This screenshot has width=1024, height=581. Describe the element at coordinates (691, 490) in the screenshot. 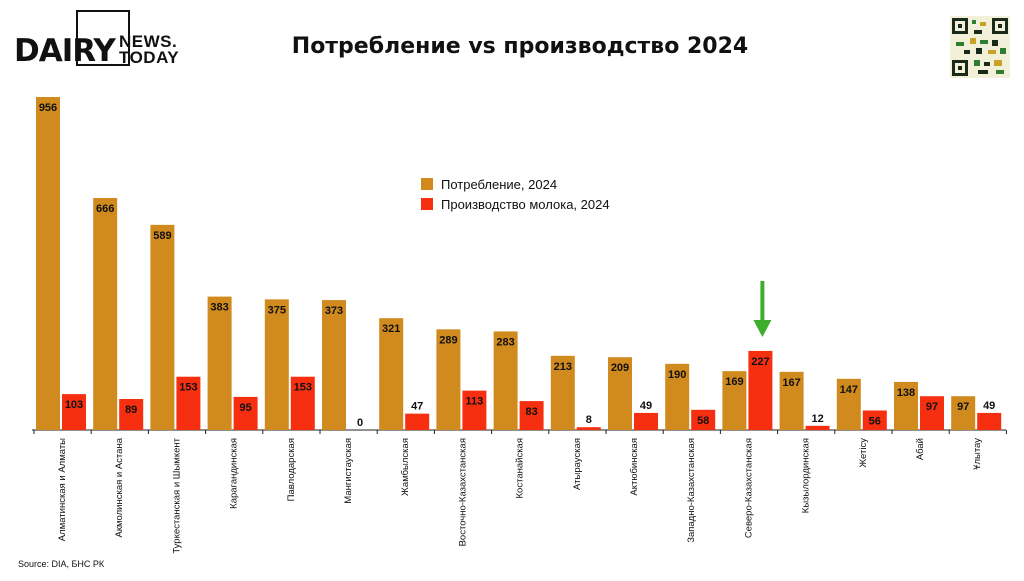

I see `x-tick-label: Западно-Казахстанская` at that location.